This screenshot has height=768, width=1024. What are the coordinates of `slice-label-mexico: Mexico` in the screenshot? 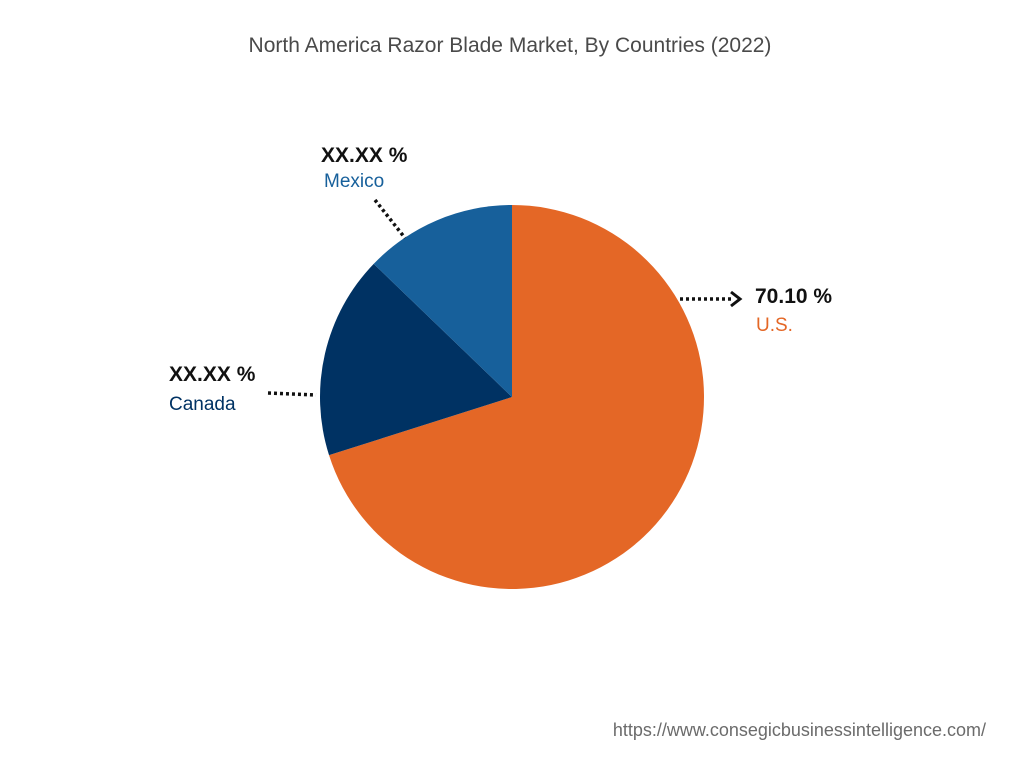 It's located at (354, 181).